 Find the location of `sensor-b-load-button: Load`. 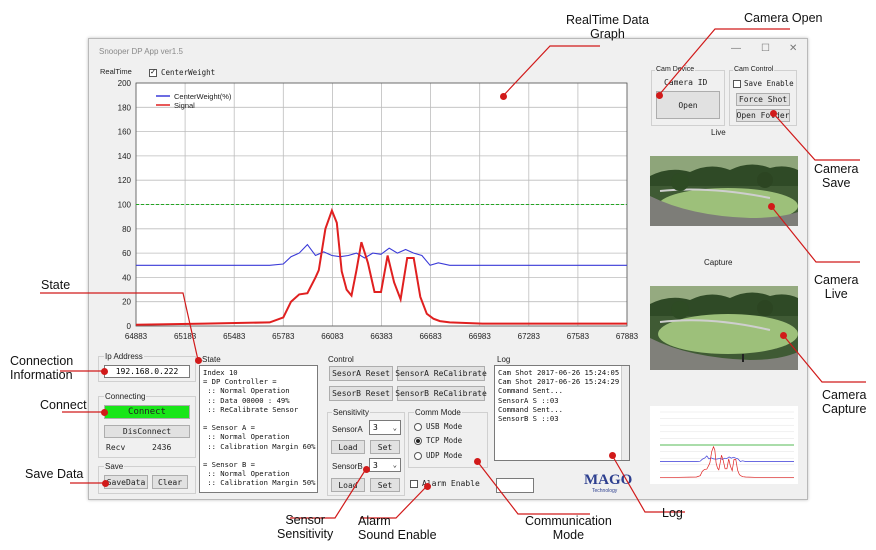

sensor-b-load-button: Load is located at coordinates (348, 485).